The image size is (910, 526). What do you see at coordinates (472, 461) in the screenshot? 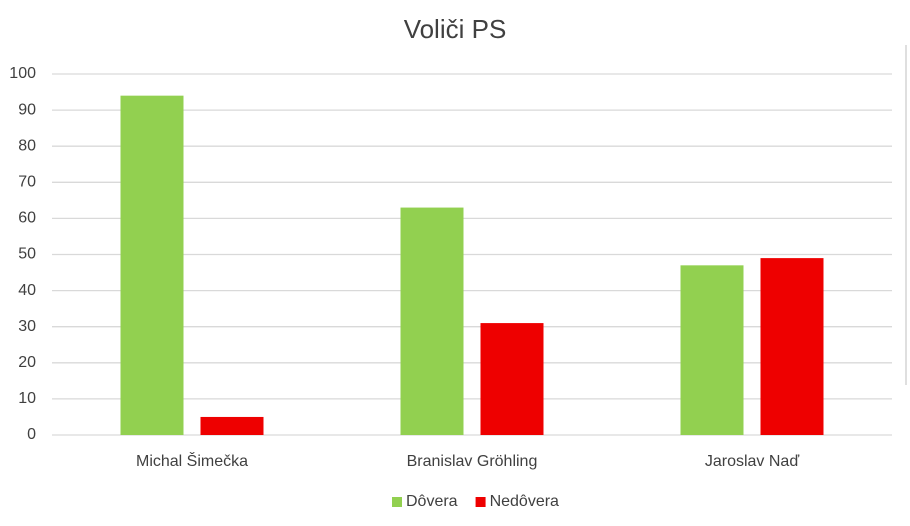
I see `x-tick-label: Branislav Gröhling` at bounding box center [472, 461].